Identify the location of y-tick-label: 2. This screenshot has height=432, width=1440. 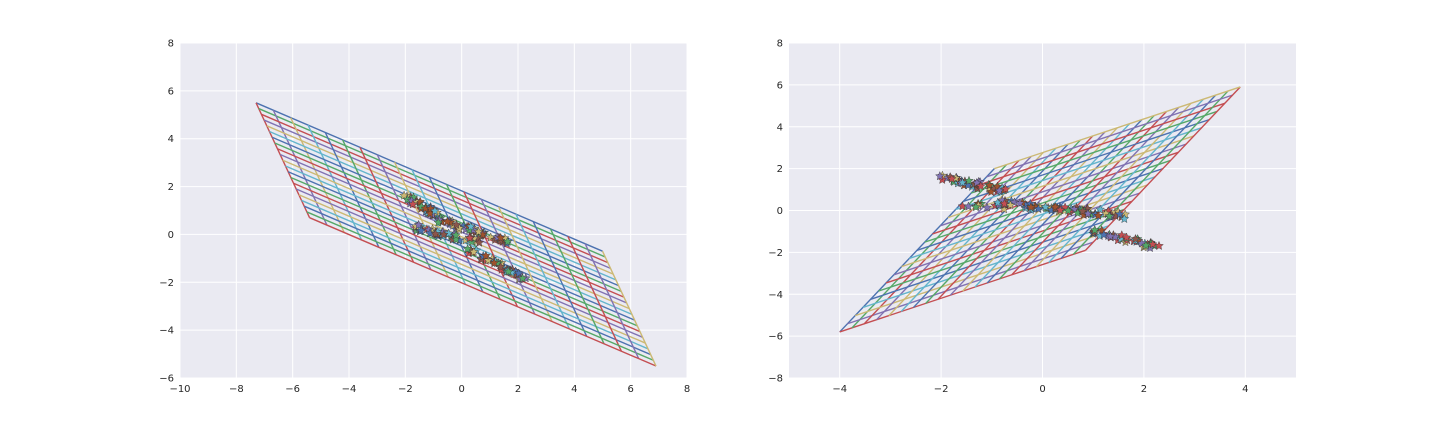
(780, 169).